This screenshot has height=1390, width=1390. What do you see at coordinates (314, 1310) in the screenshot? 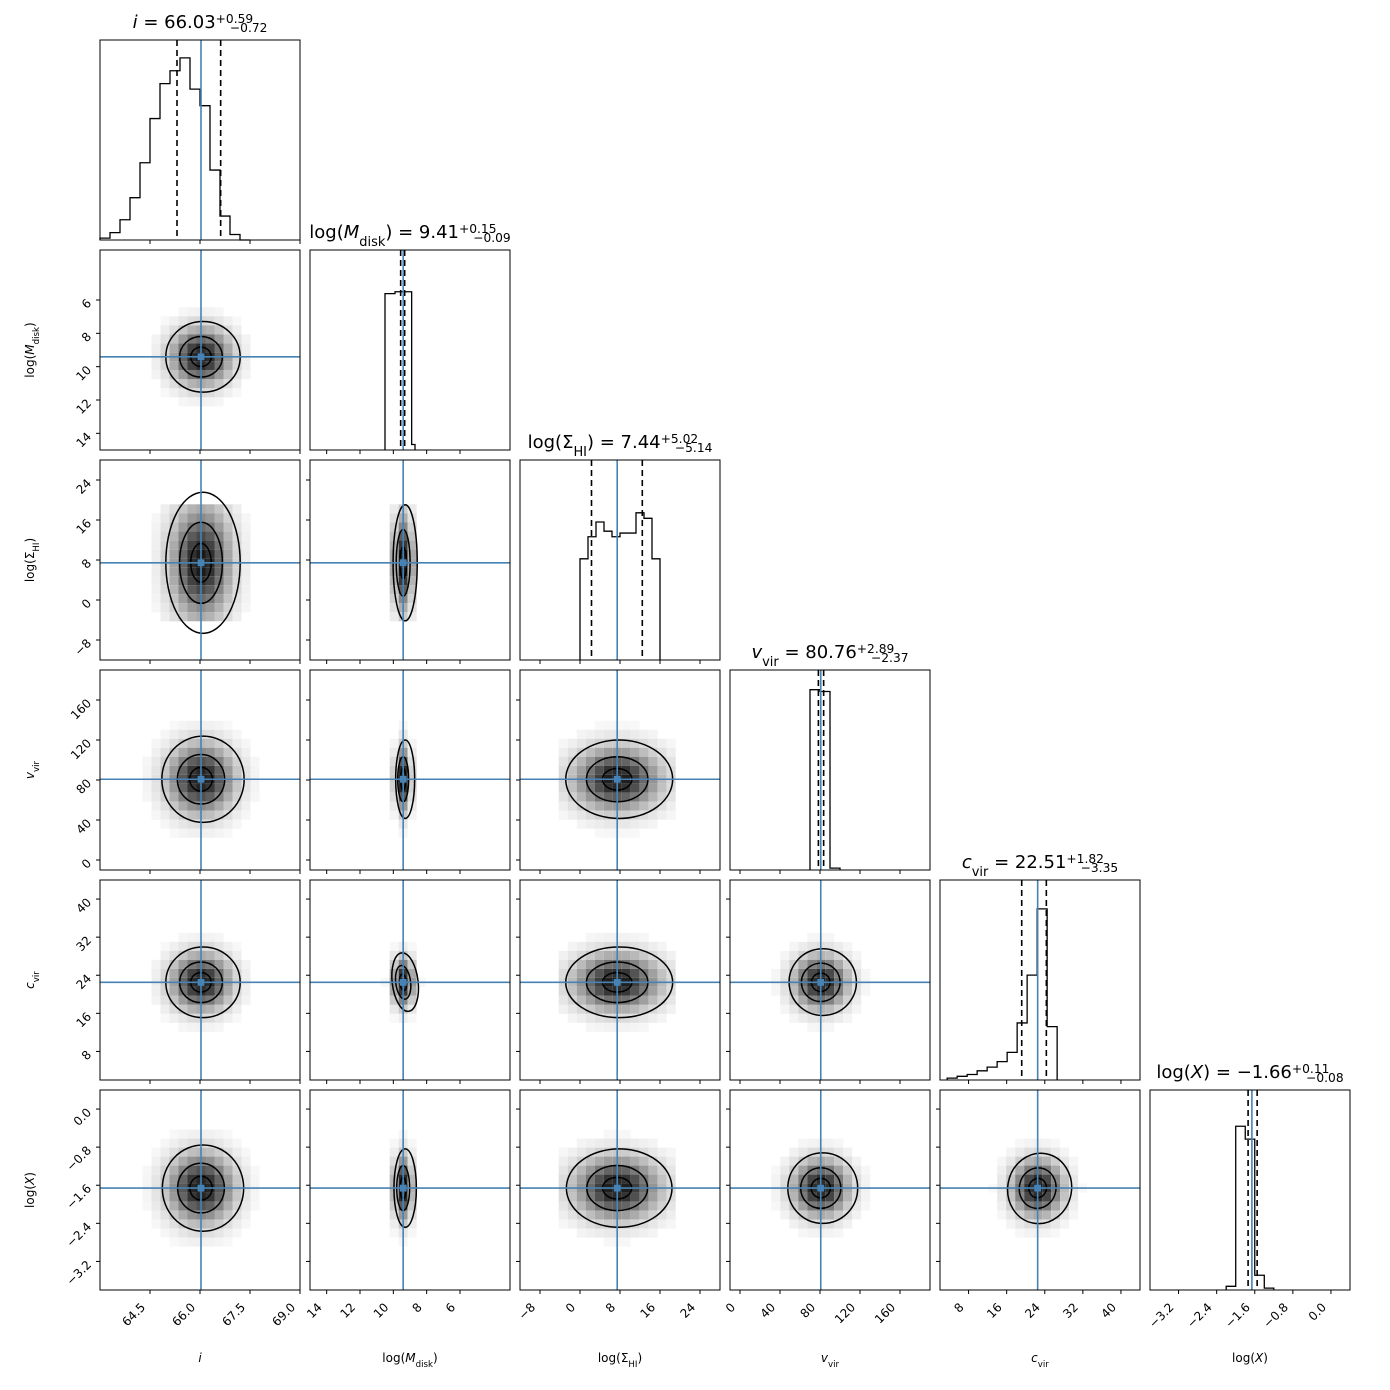
I see `x-tick-label: 14` at bounding box center [314, 1310].